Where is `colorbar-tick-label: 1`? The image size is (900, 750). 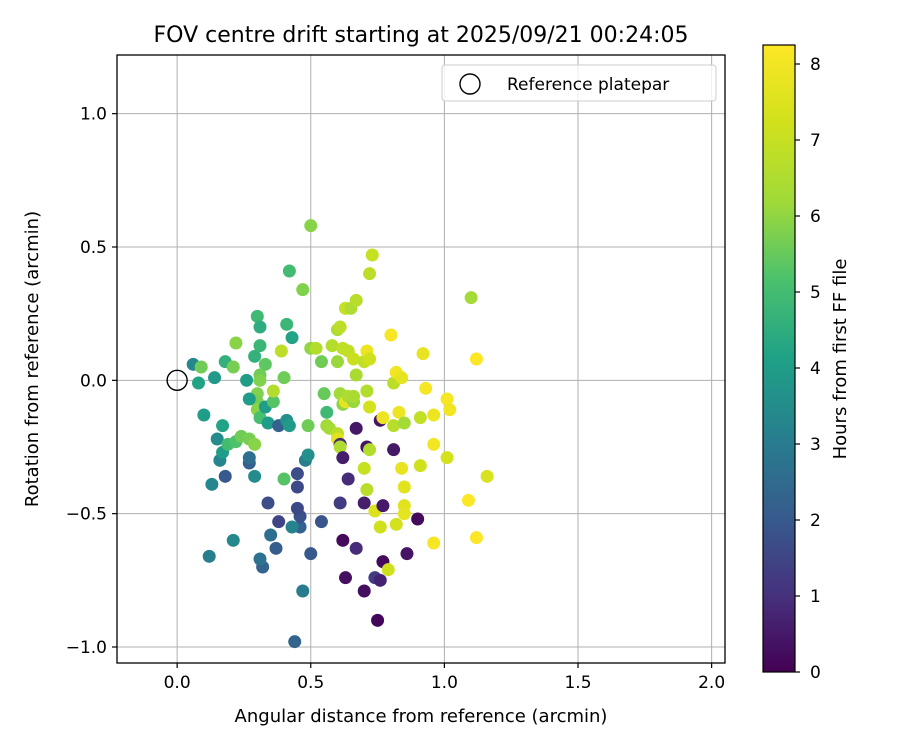
colorbar-tick-label: 1 is located at coordinates (815, 597).